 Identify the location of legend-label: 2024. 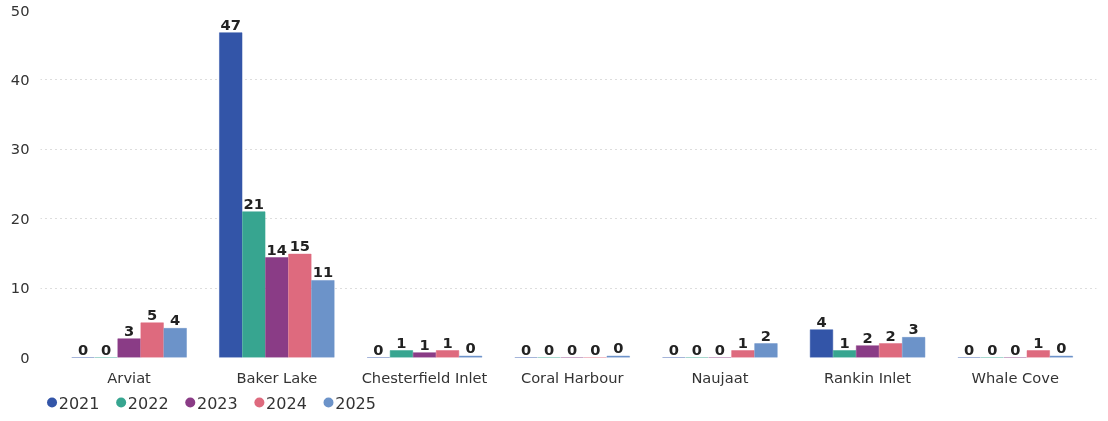
(286, 403).